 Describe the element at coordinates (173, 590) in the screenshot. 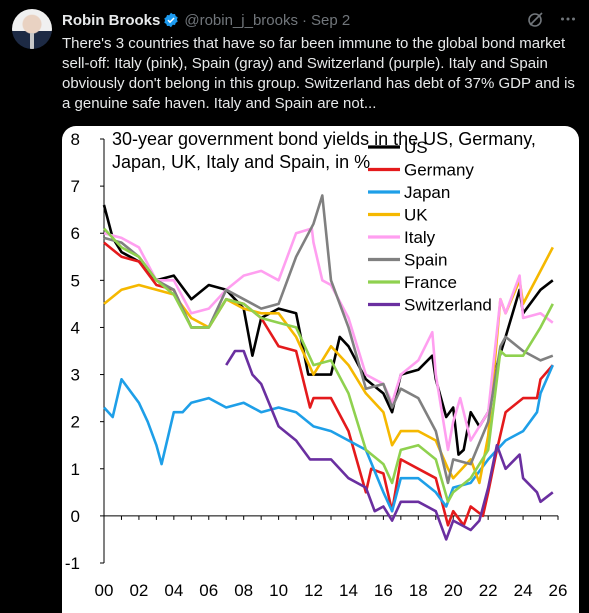

I see `x-tick-label: 04` at that location.